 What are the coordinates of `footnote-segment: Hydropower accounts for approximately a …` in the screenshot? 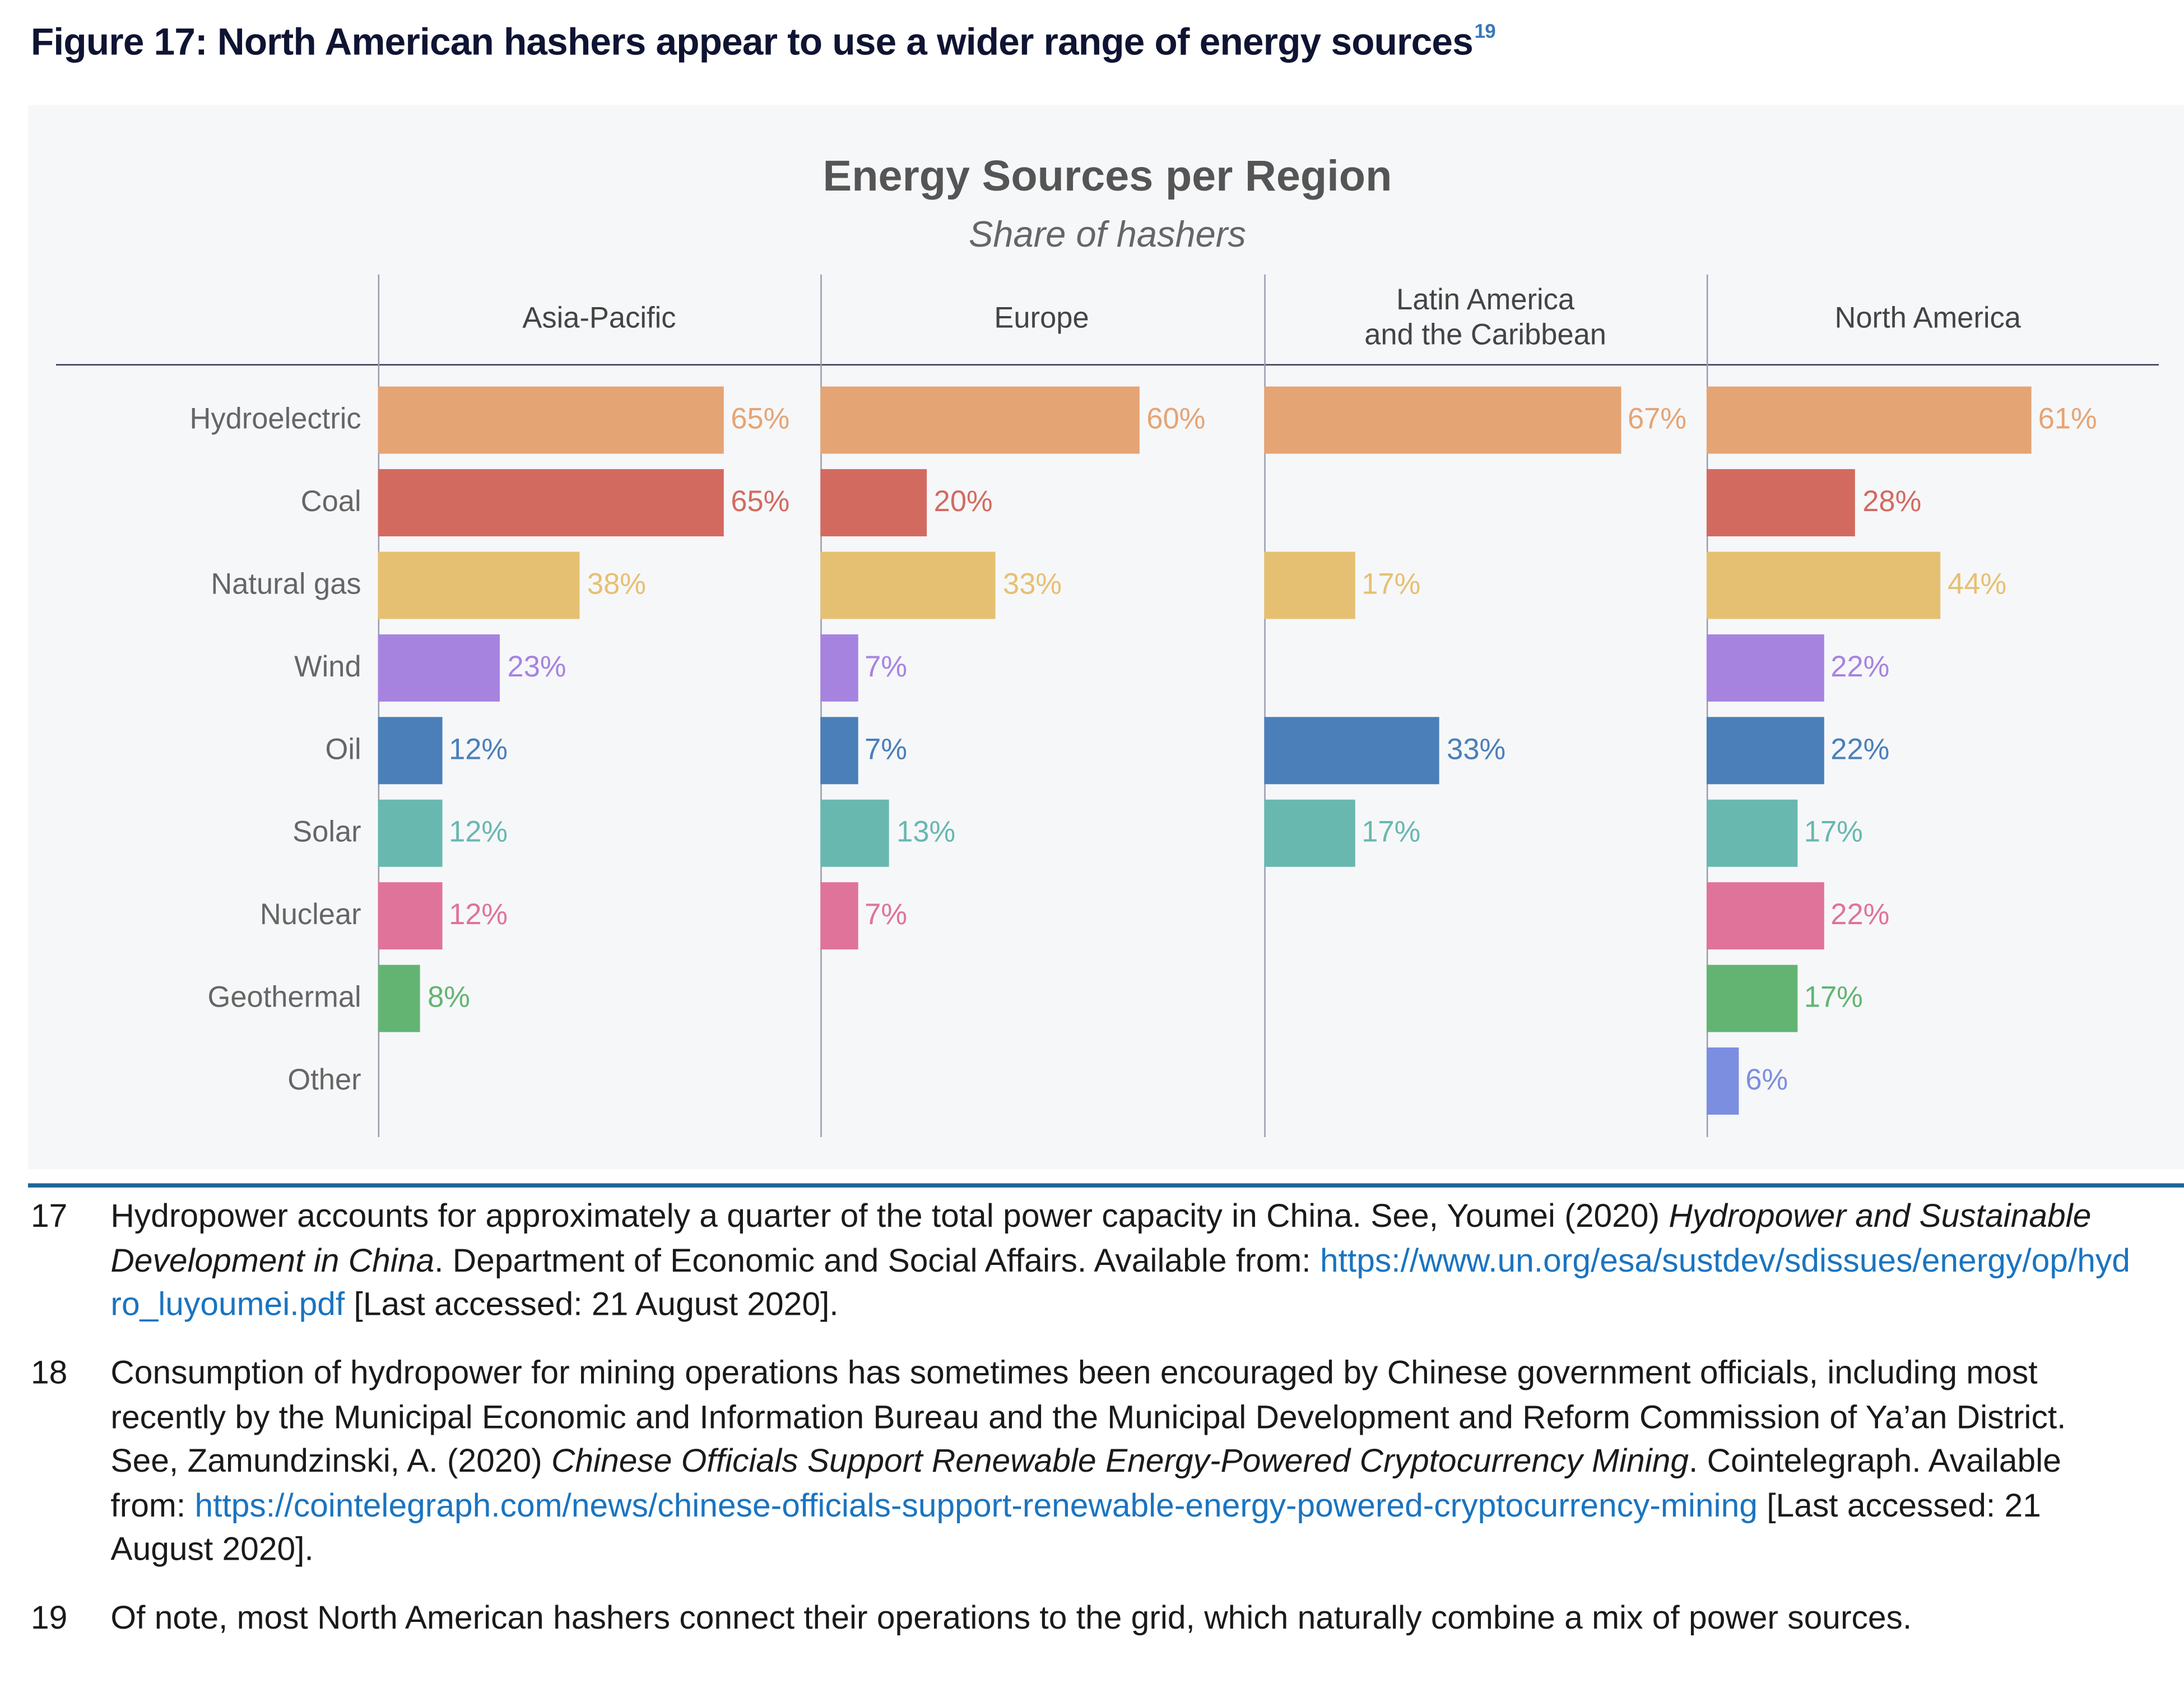 It's located at (889, 1215).